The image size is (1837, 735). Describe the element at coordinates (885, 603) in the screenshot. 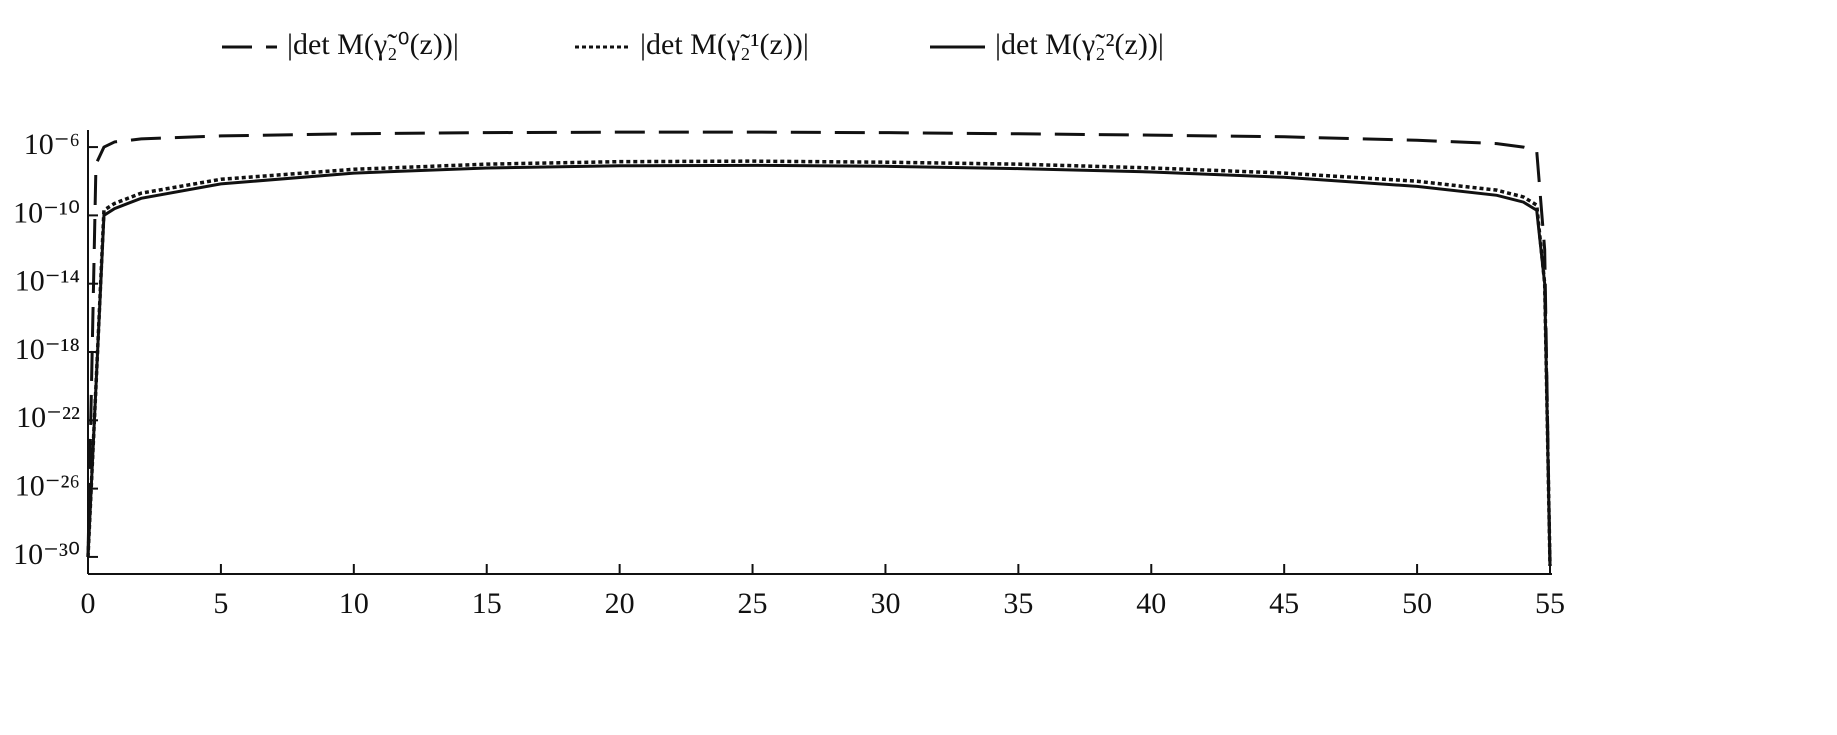

I see `x-tick-label: 30` at that location.